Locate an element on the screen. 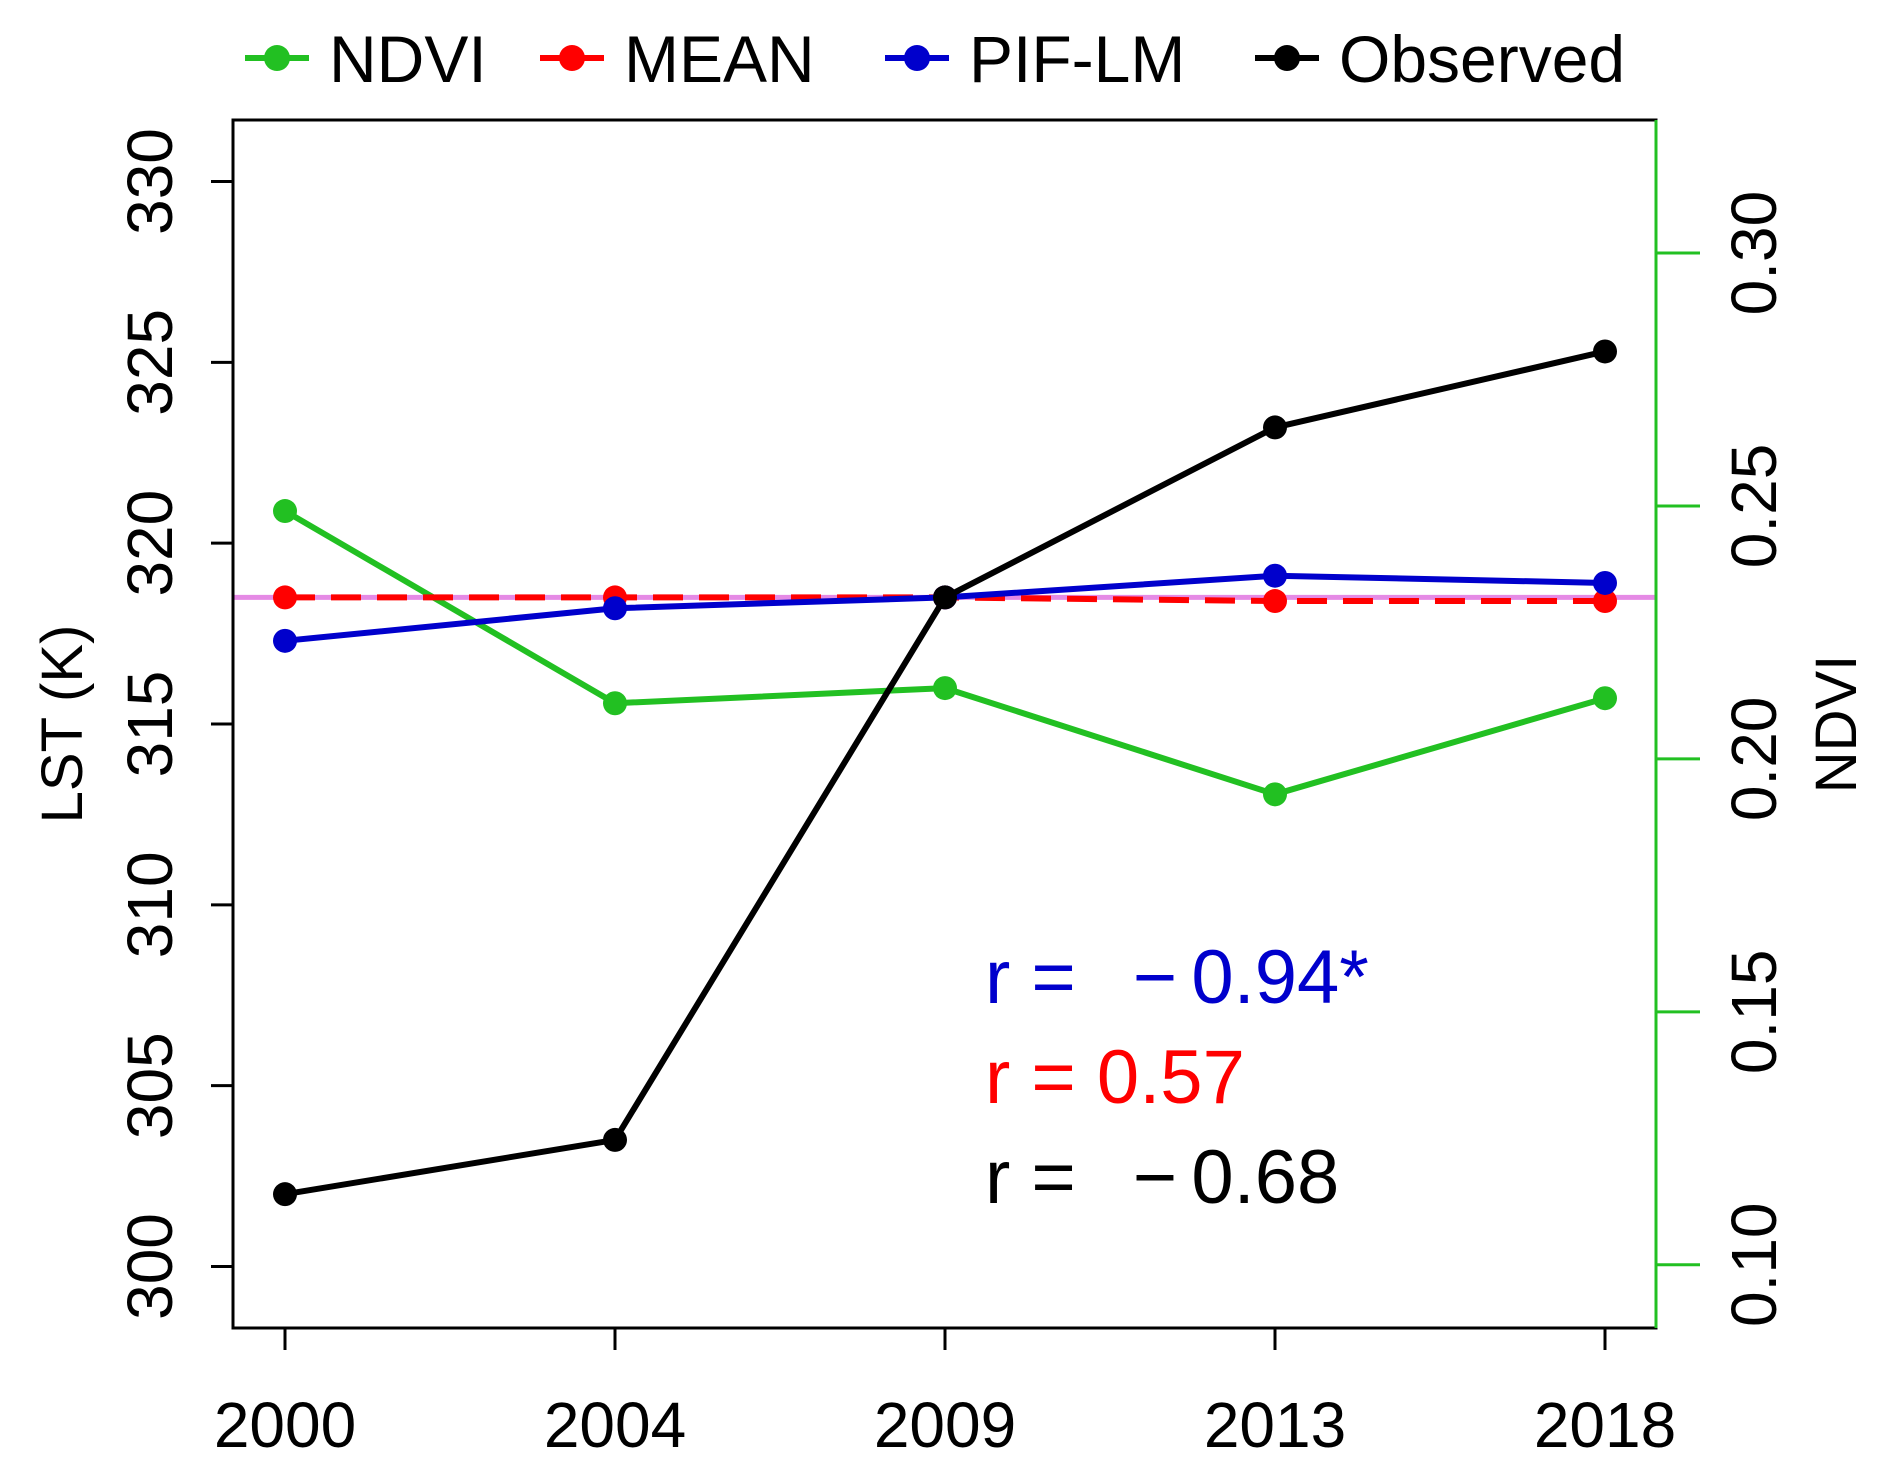  legend-marker-mean is located at coordinates (572, 58).